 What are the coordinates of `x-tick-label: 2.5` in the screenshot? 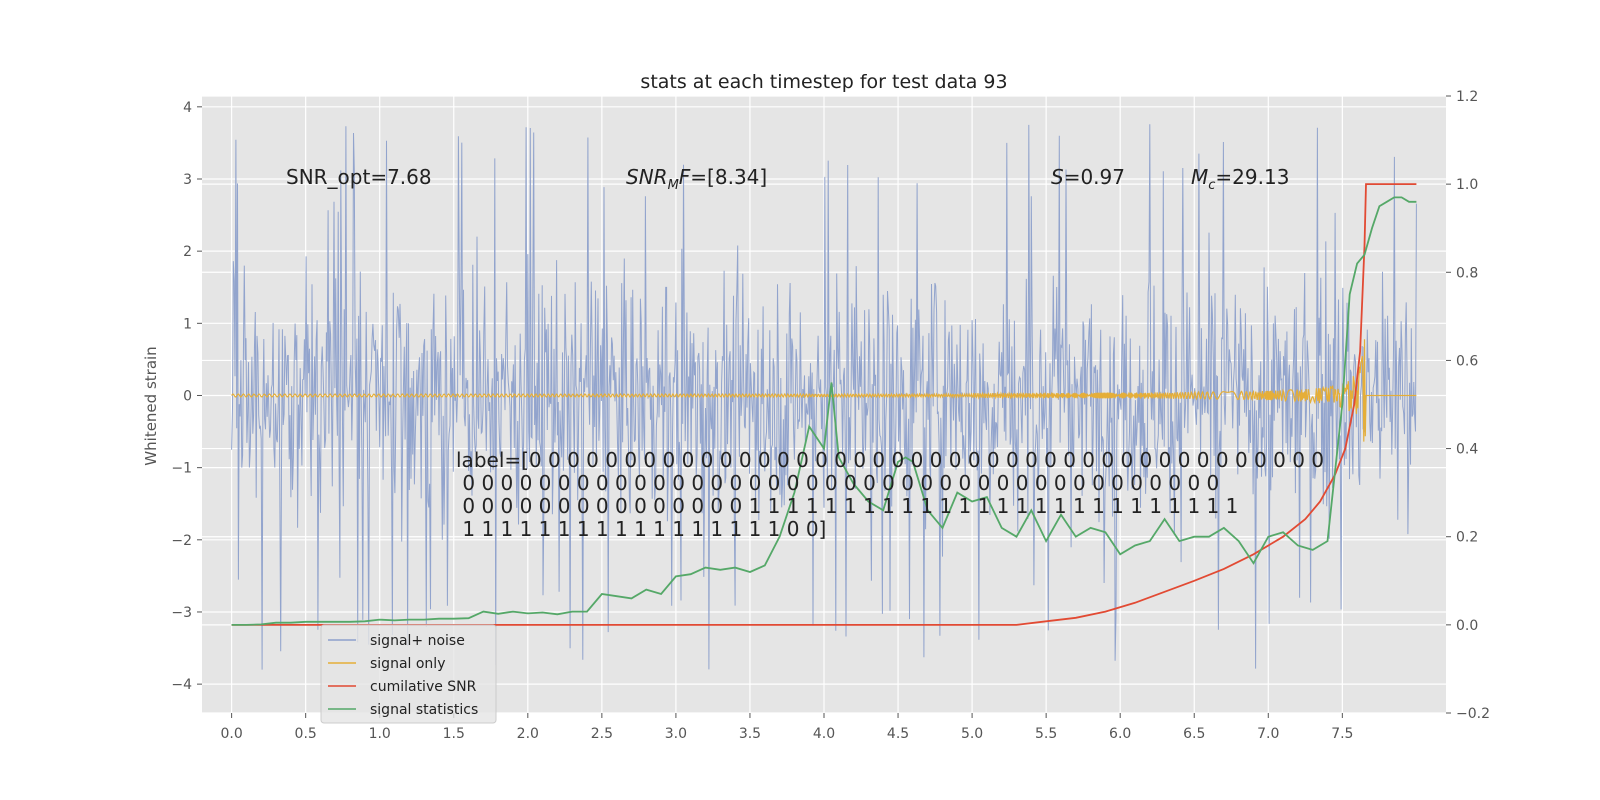 It's located at (602, 734).